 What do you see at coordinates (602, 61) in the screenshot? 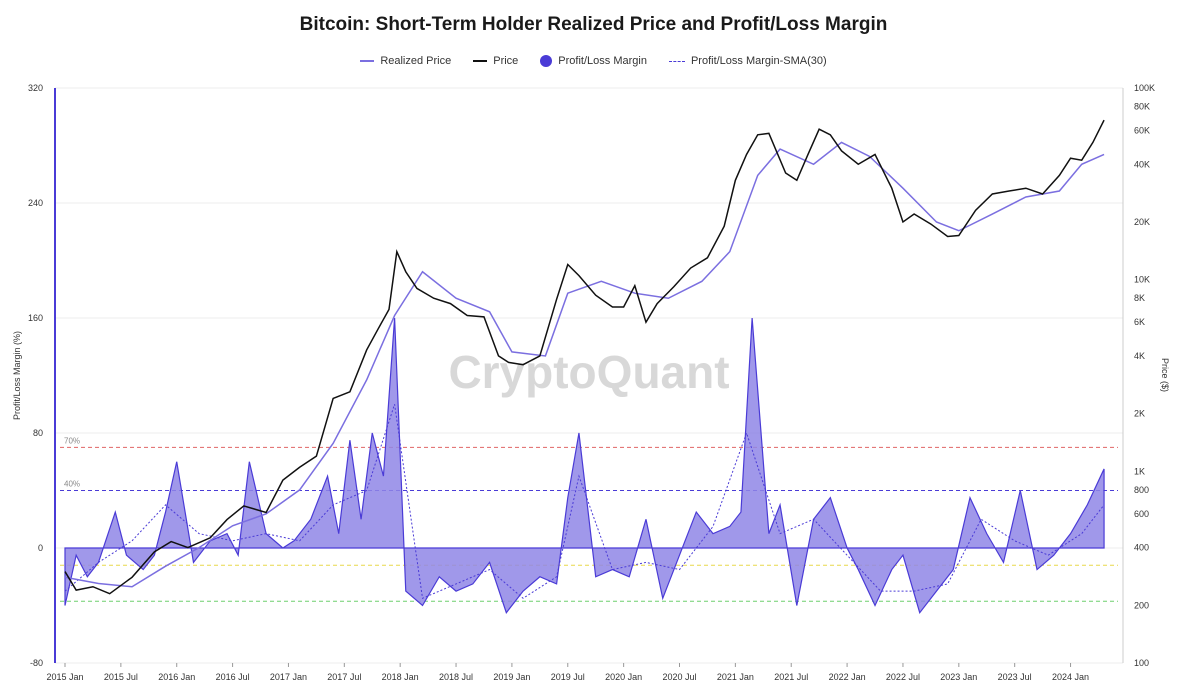
I see `legend-label: Profit/Loss Margin` at bounding box center [602, 61].